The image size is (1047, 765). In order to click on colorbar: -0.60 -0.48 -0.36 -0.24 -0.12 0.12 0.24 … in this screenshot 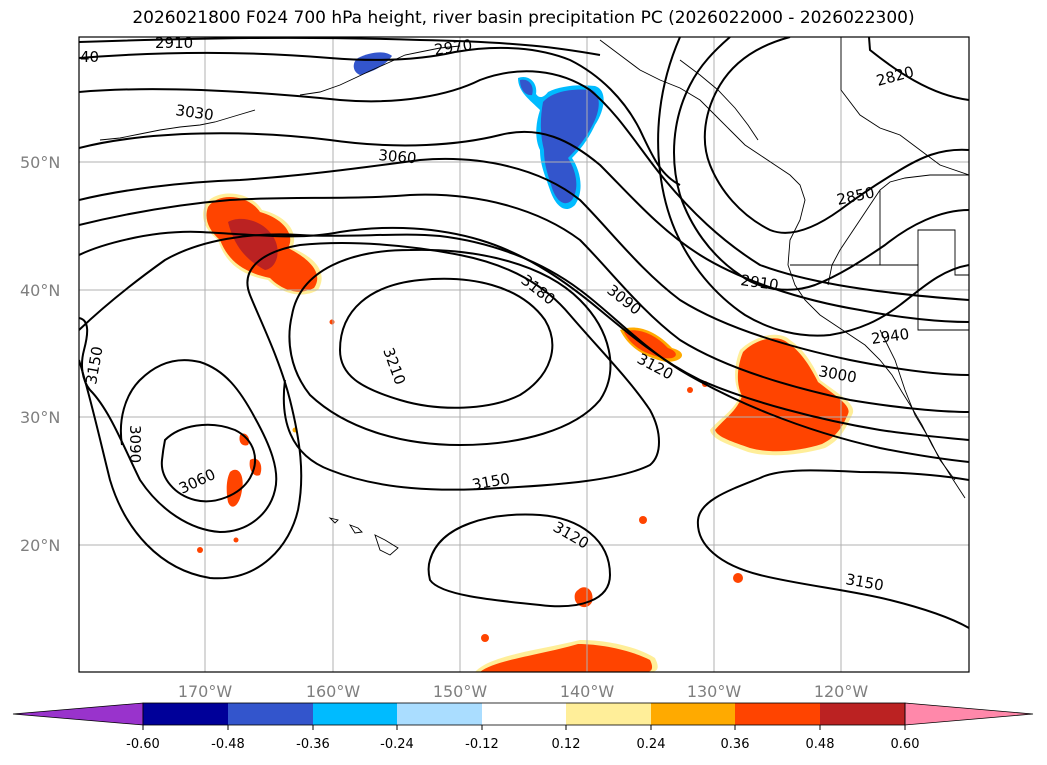, I will do `click(523, 727)`.